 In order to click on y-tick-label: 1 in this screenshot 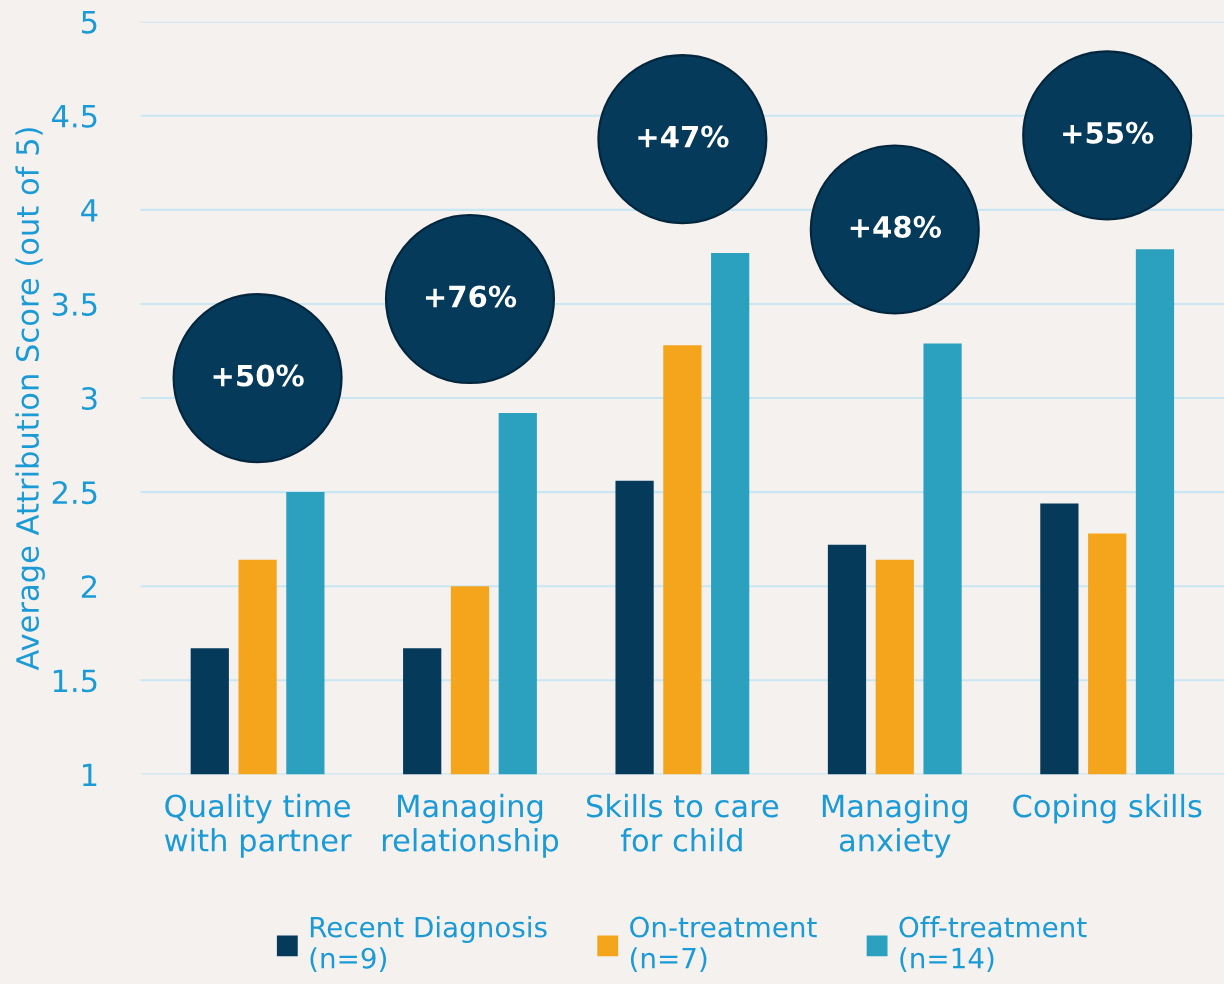, I will do `click(90, 775)`.